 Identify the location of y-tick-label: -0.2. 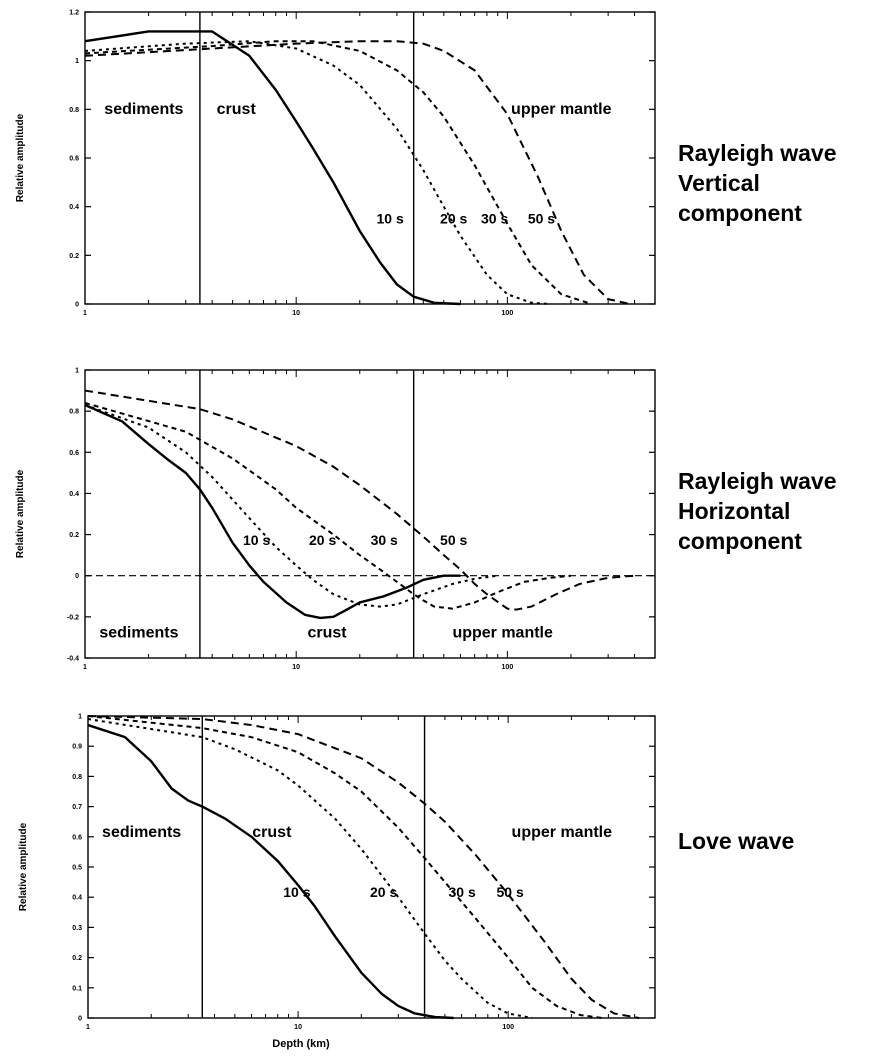
(73, 617).